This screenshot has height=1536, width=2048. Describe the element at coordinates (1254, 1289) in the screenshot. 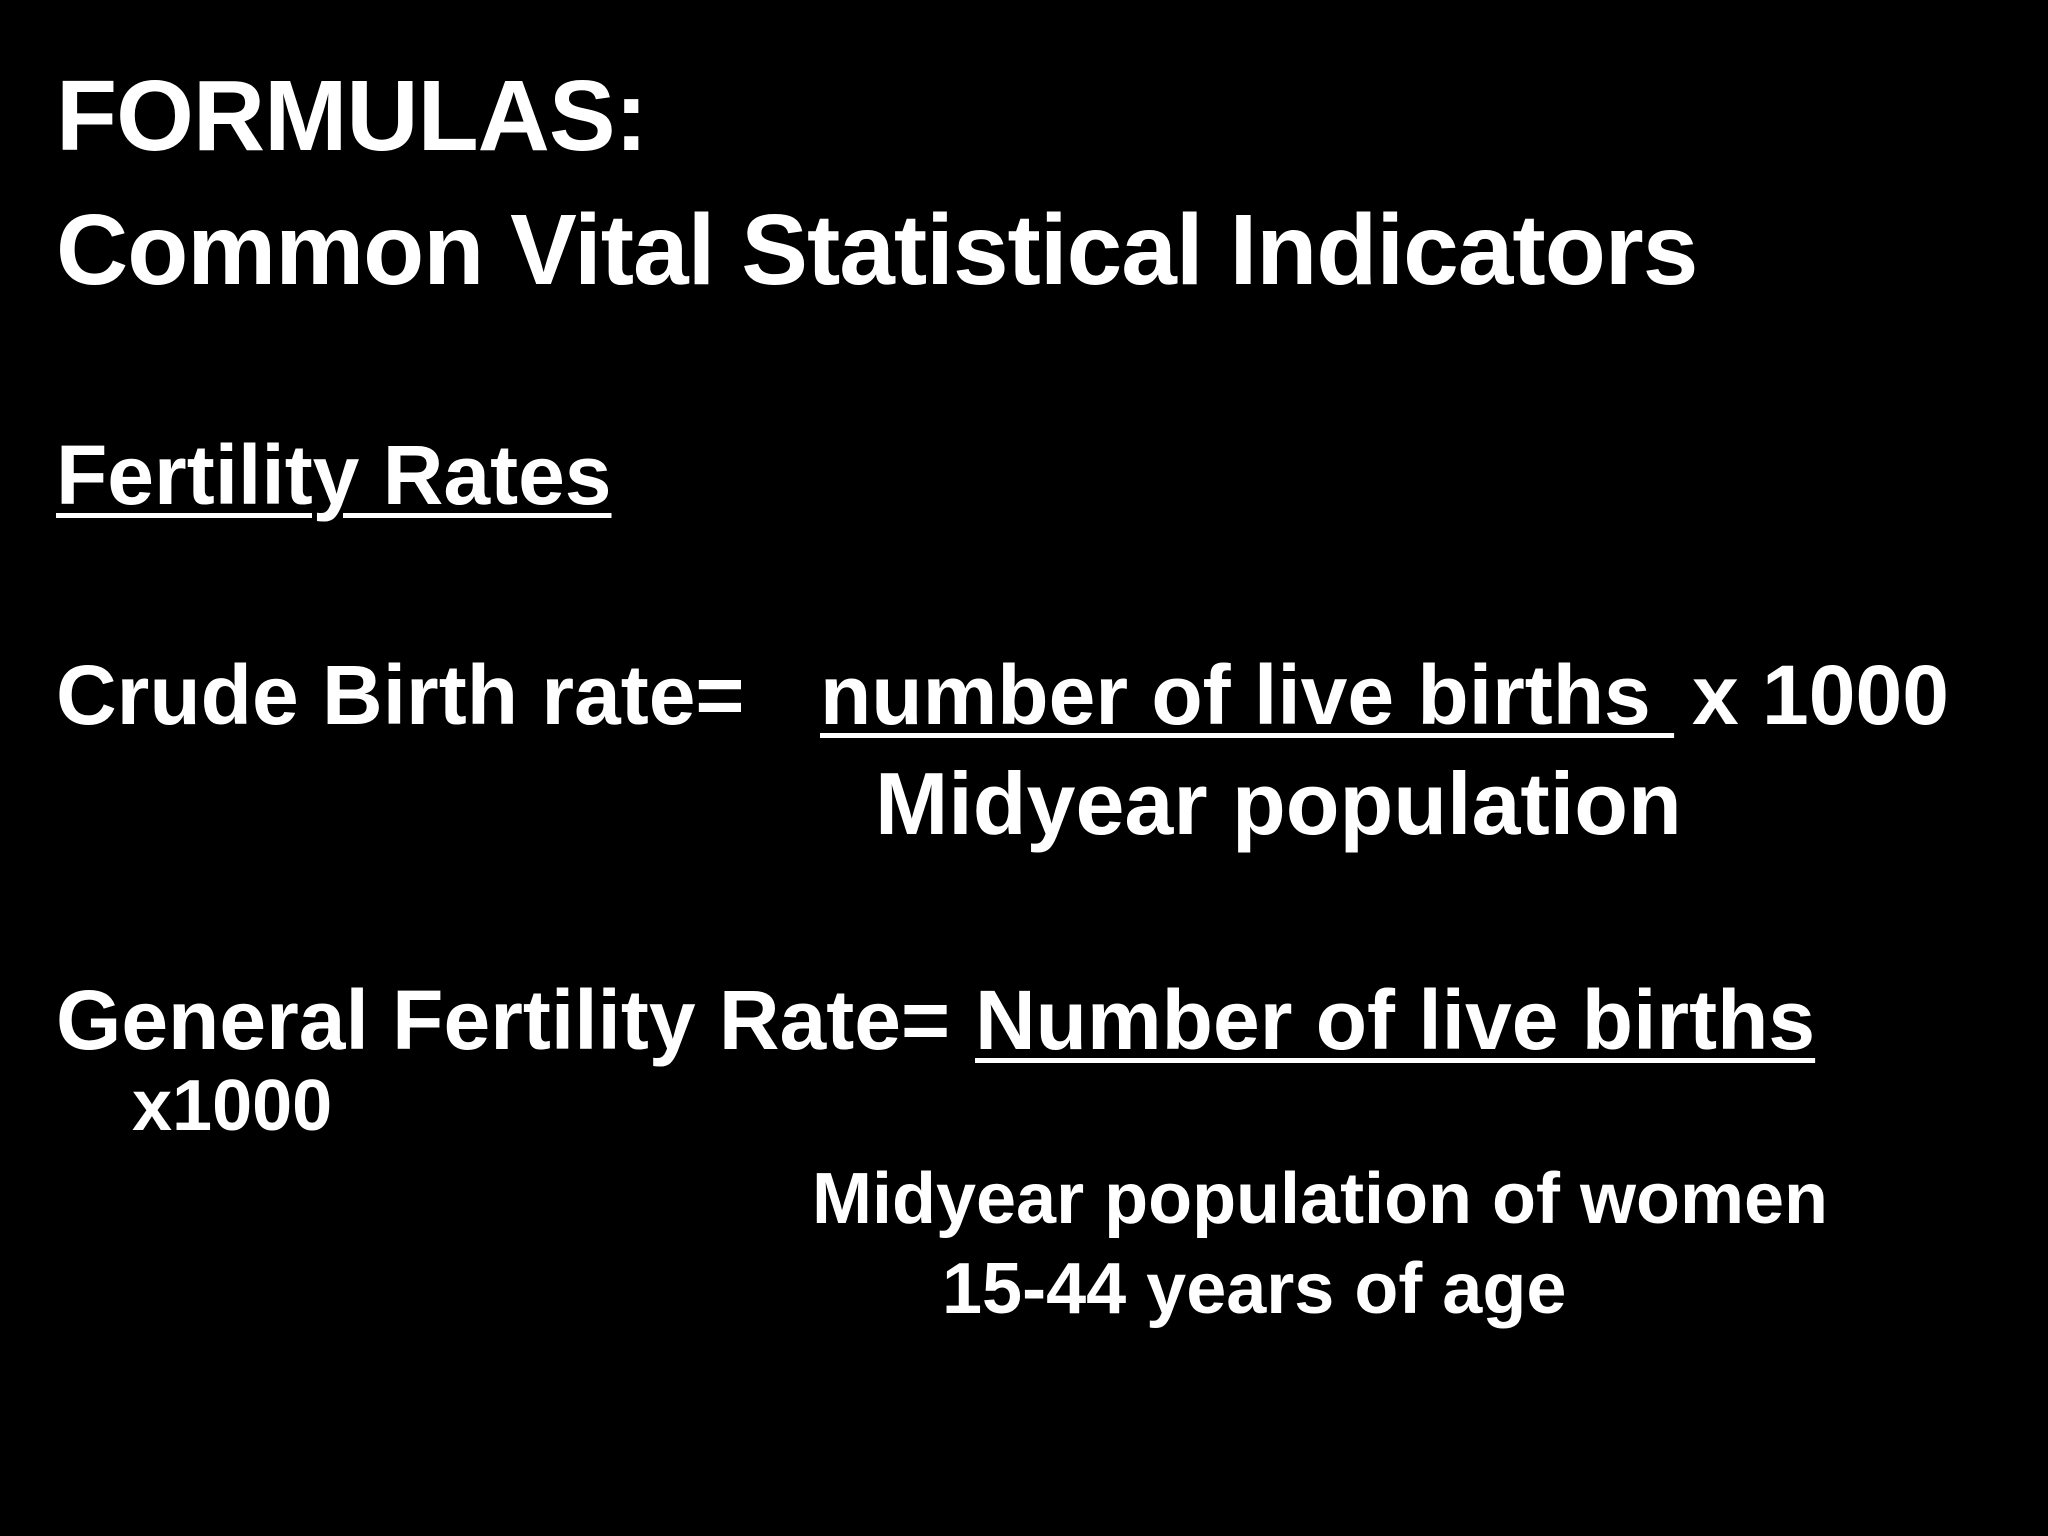

I see `general-fertility-rate-denominator-line2: 15-44 years of age` at that location.